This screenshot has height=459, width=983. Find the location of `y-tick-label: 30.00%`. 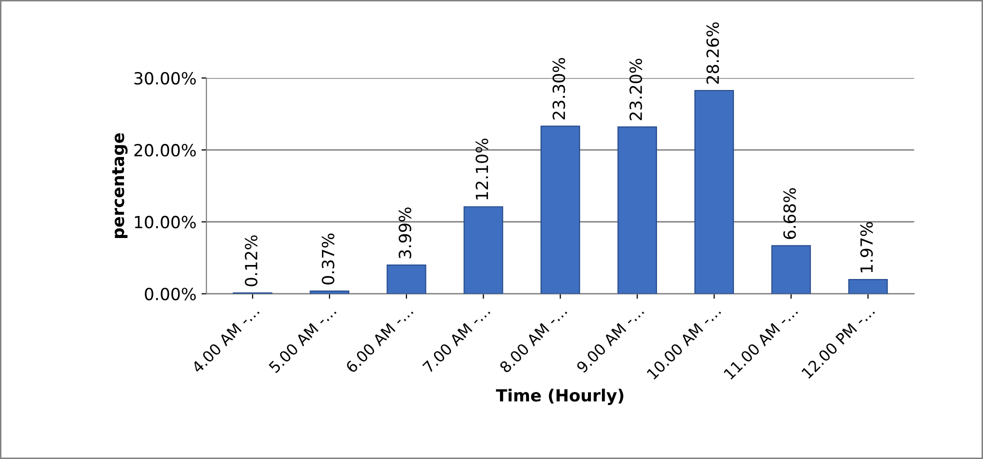

y-tick-label: 30.00% is located at coordinates (165, 78).